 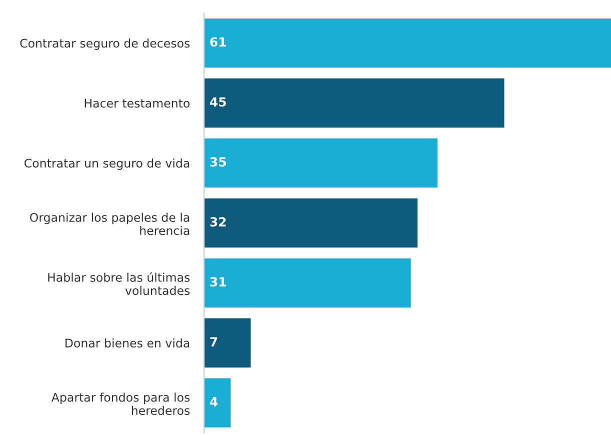 What do you see at coordinates (105, 44) in the screenshot?
I see `y-tick-label: Contratar seguro de decesos` at bounding box center [105, 44].